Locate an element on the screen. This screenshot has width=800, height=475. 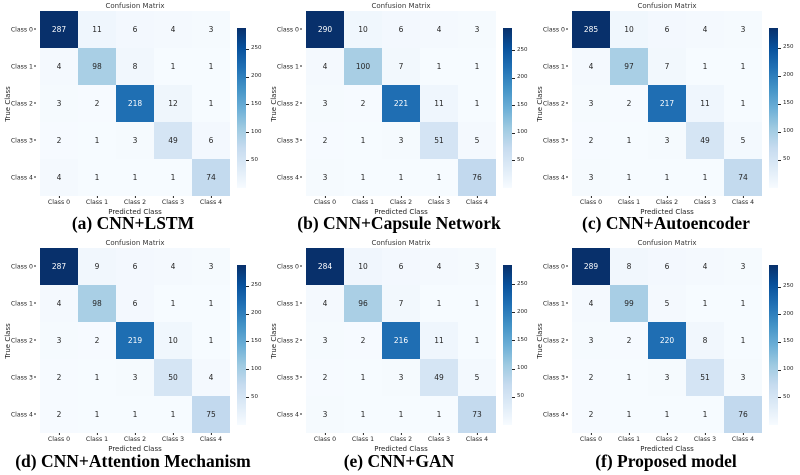
heatmap-cell: 75 is located at coordinates (211, 414).